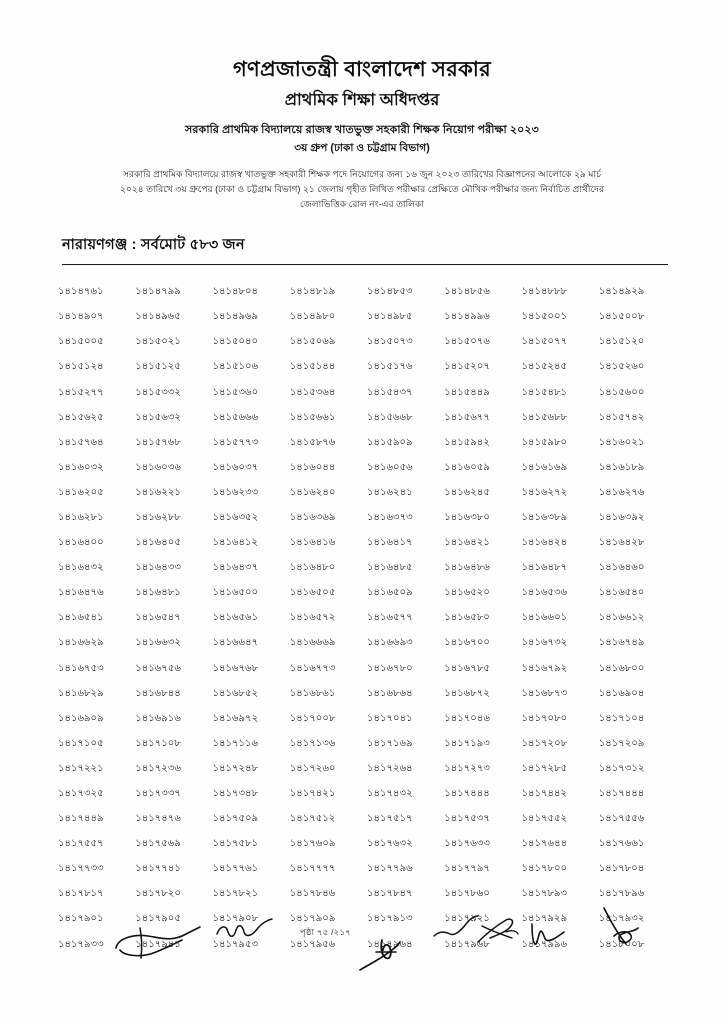  What do you see at coordinates (235, 292) in the screenshot?
I see `roll-number: ১৪১৪৮০৪` at bounding box center [235, 292].